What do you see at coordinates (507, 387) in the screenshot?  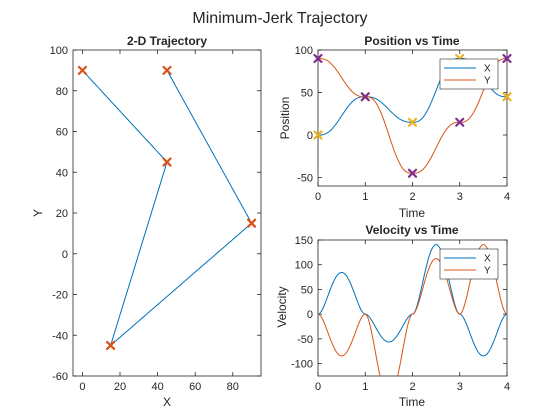 I see `velocity-xtick-label: 4` at bounding box center [507, 387].